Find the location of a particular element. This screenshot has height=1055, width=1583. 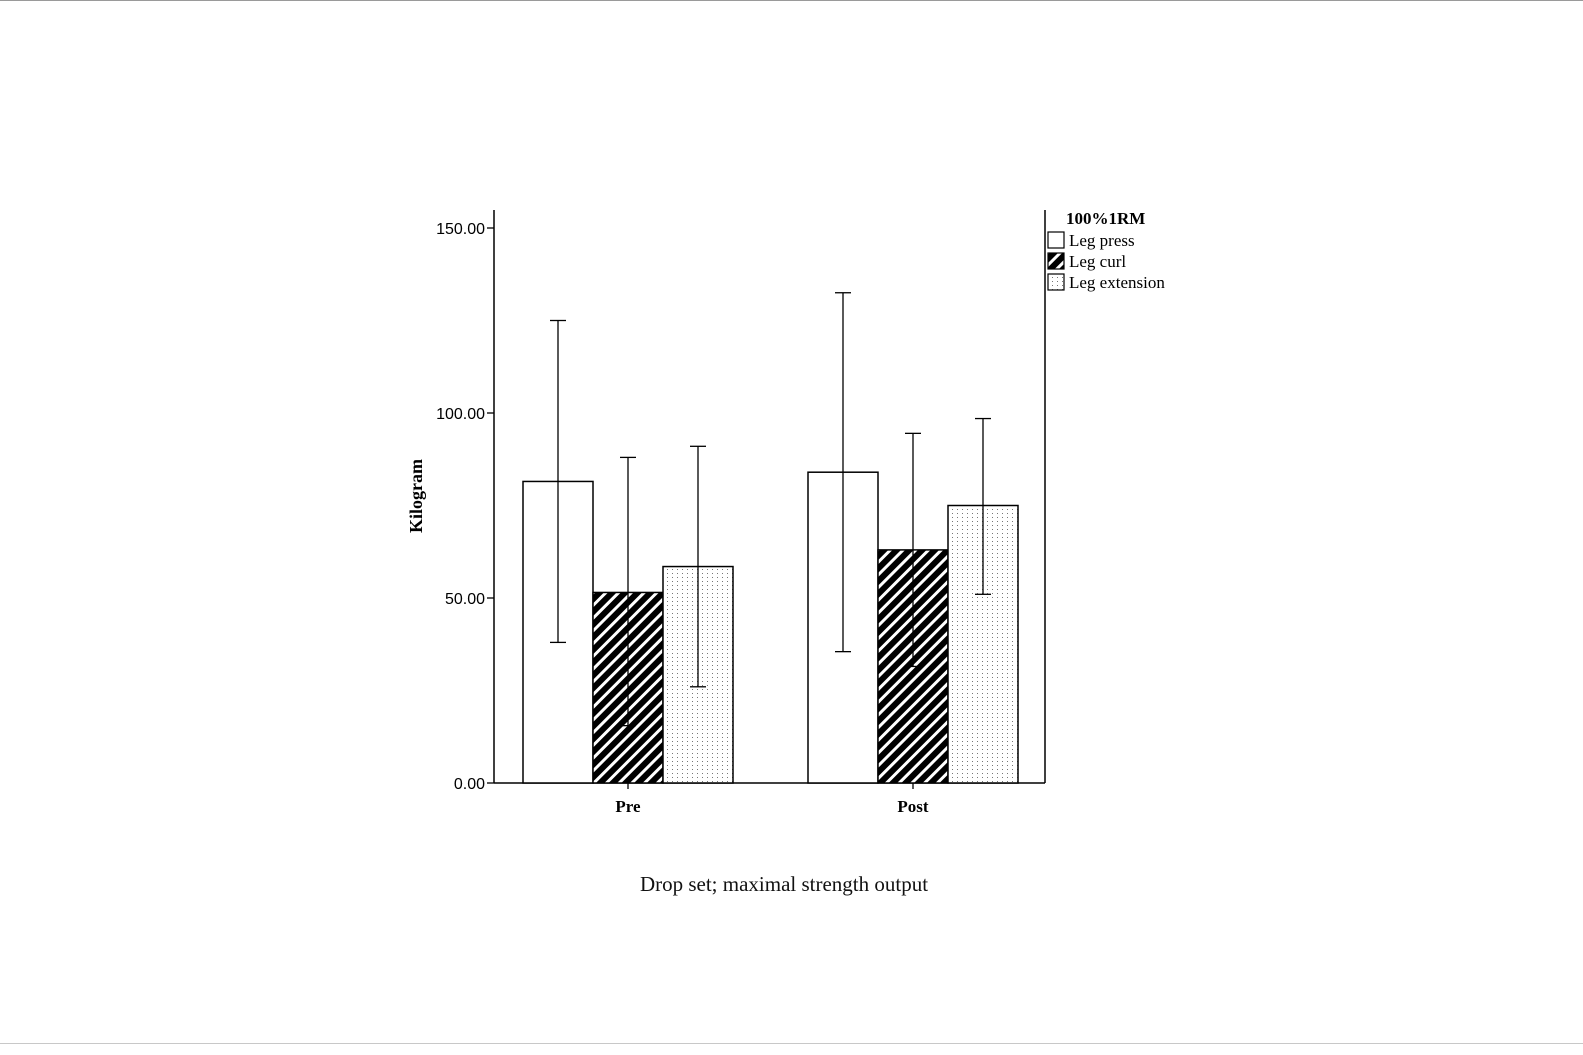

top-border is located at coordinates (791, 0).